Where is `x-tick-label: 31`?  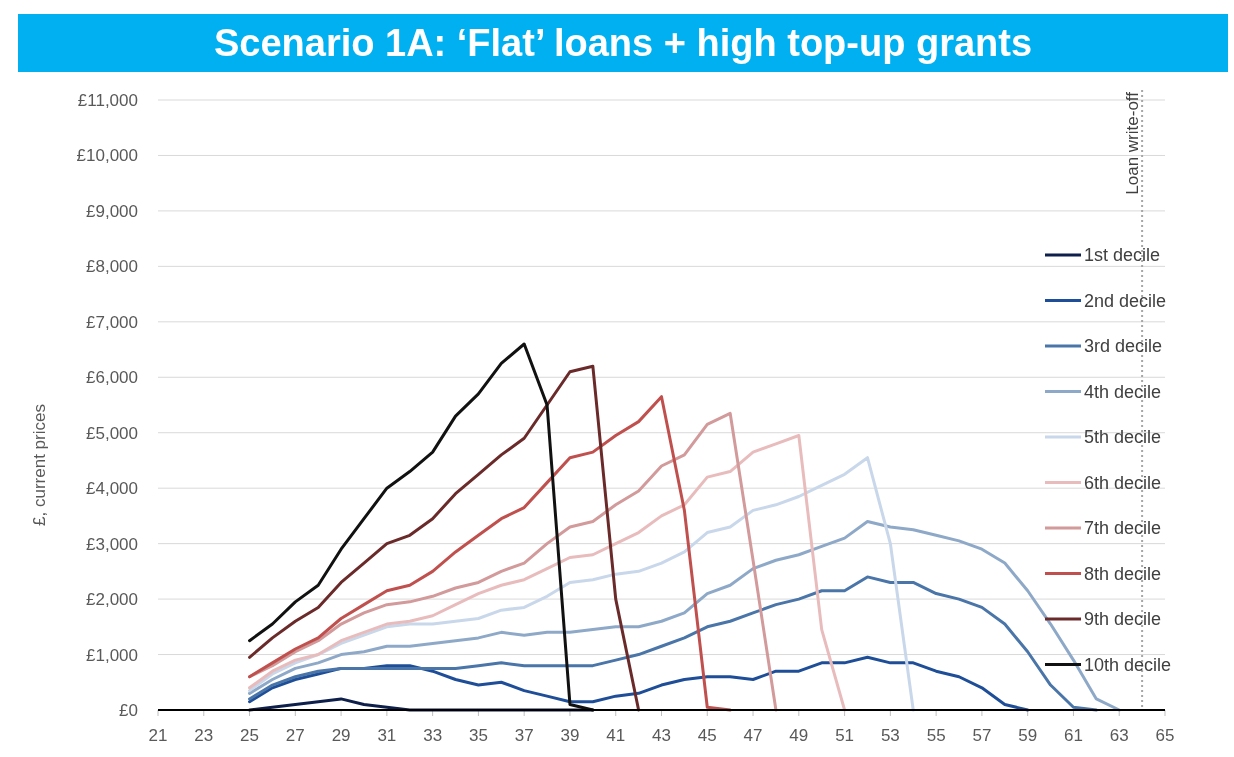 x-tick-label: 31 is located at coordinates (387, 735).